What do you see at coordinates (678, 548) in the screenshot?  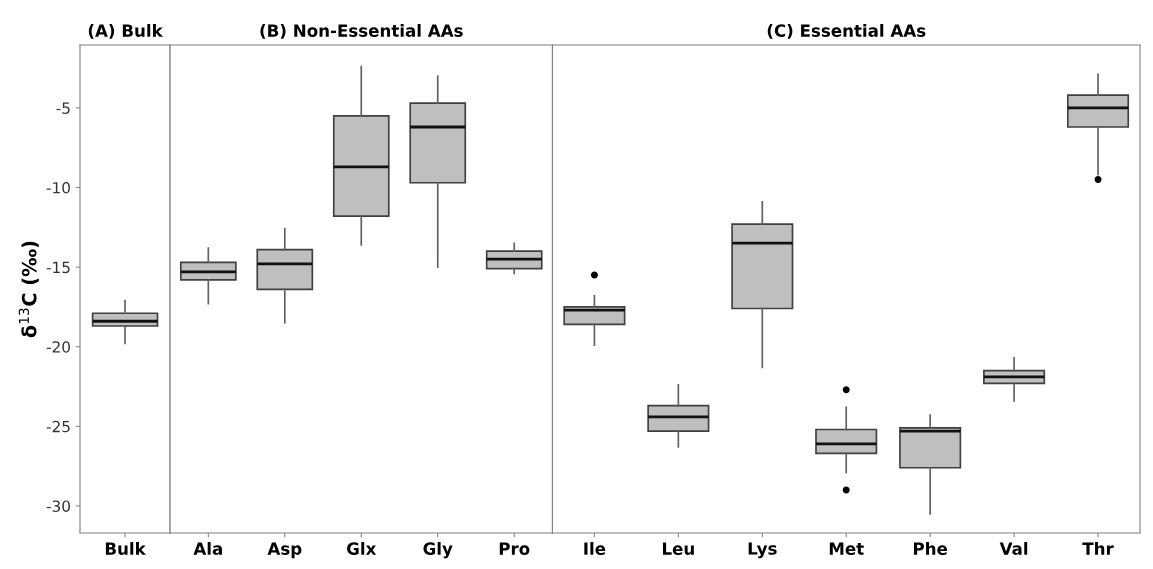 I see `x-tick-label: Leu` at bounding box center [678, 548].